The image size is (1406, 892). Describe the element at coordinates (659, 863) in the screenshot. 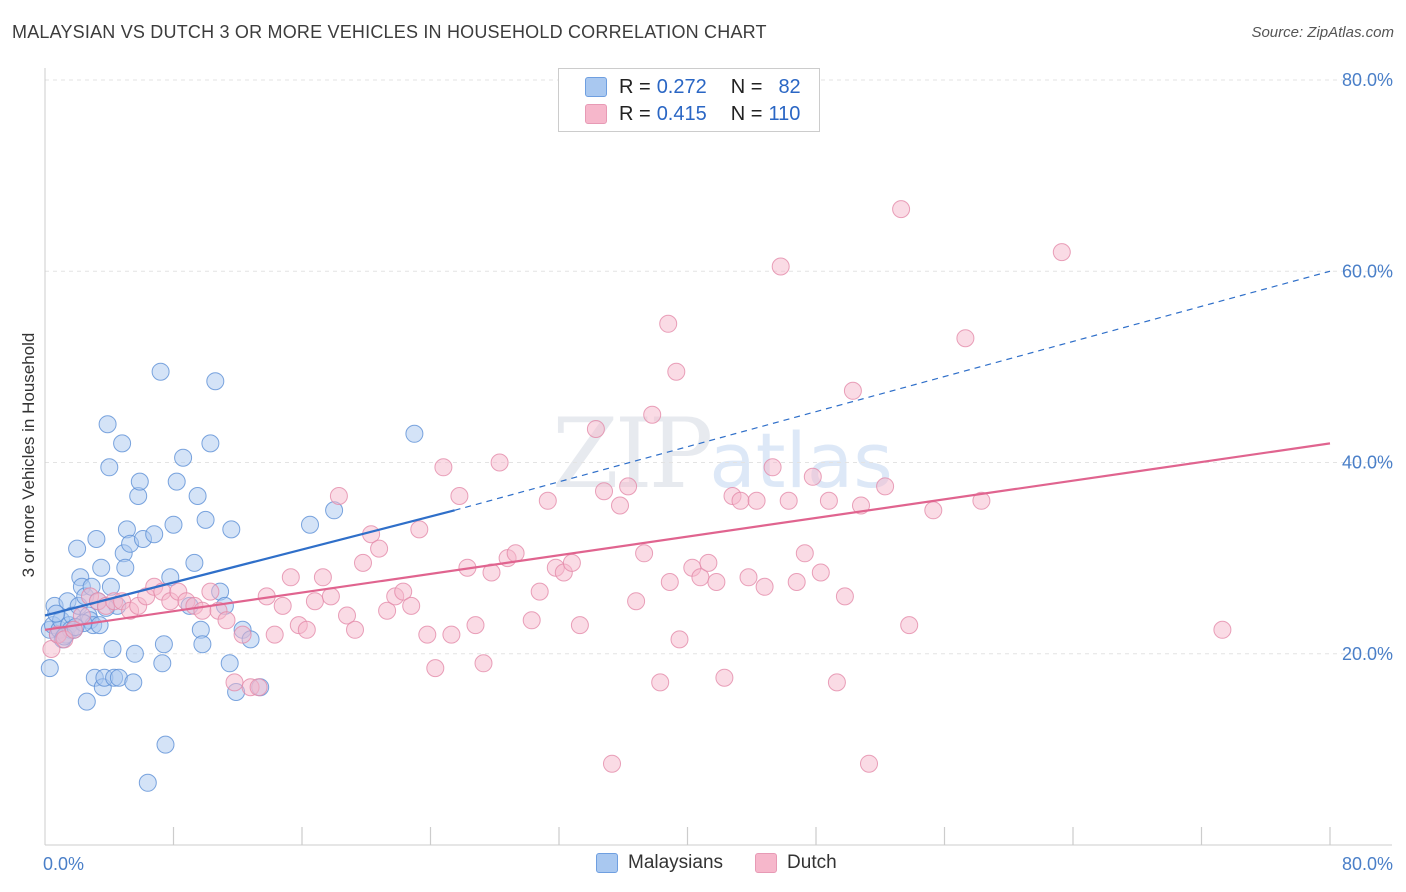

I see `legend-item-malaysians: Malaysians` at that location.